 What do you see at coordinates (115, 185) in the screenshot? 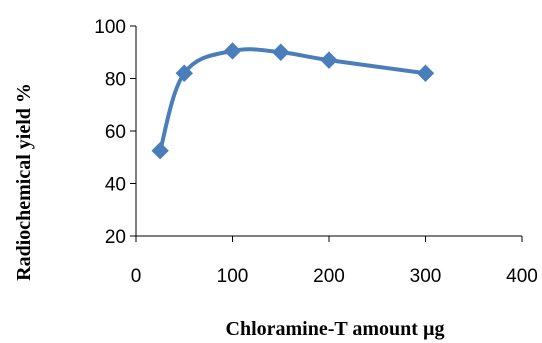
I see `y-tick-label: 40` at bounding box center [115, 185].